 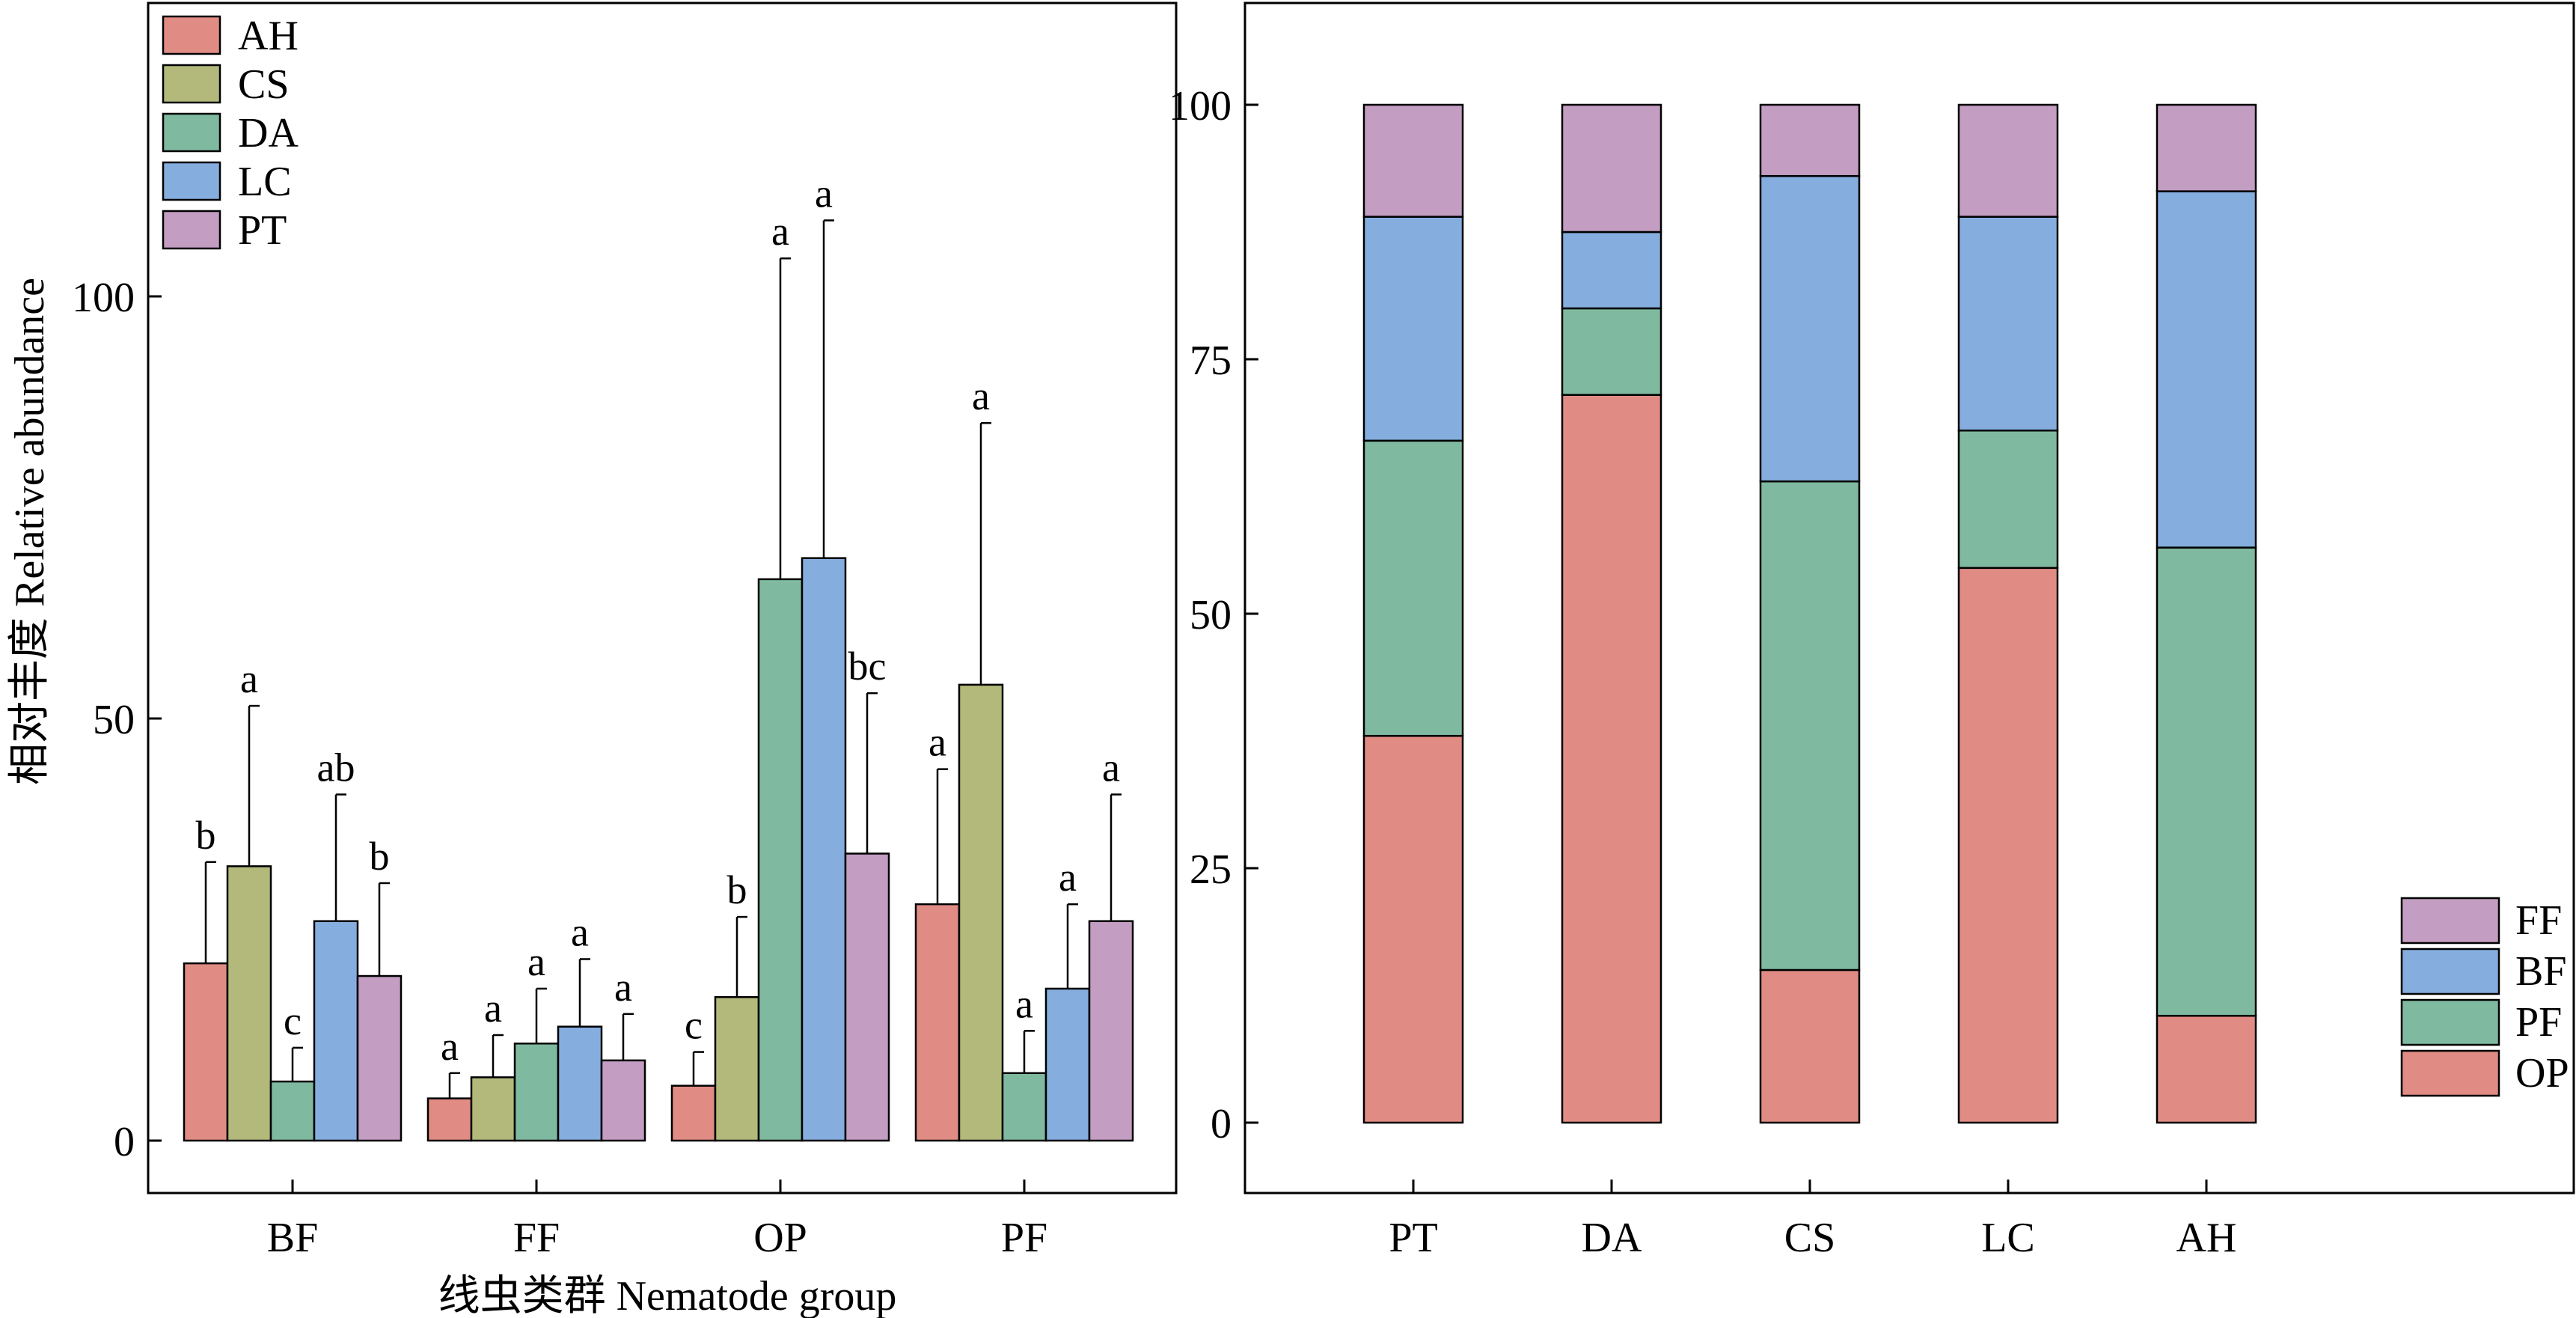 I want to click on x-tick-label: CS, so click(x=1810, y=1238).